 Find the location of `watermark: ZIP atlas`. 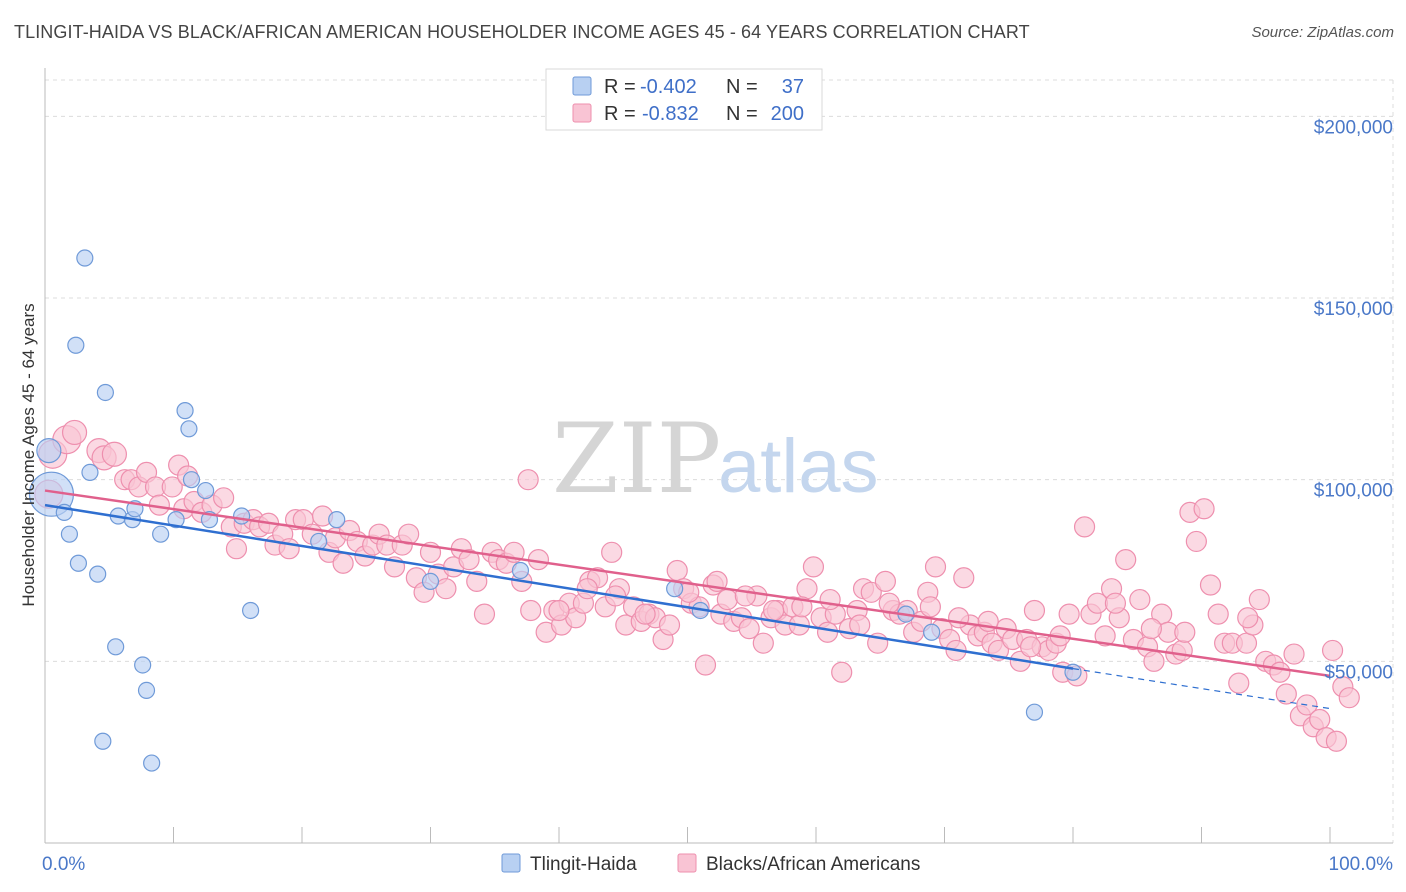

watermark: ZIP atlas is located at coordinates (715, 459).